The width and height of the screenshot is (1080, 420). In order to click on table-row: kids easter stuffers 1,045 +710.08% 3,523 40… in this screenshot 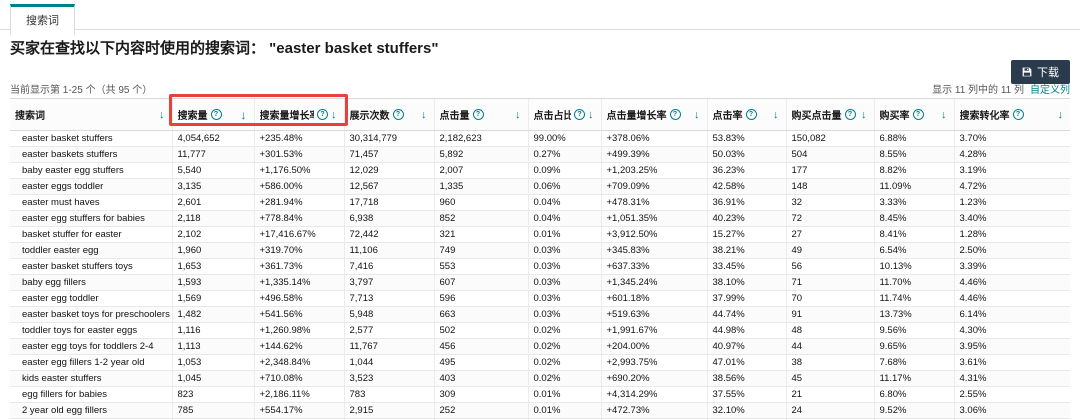, I will do `click(540, 378)`.